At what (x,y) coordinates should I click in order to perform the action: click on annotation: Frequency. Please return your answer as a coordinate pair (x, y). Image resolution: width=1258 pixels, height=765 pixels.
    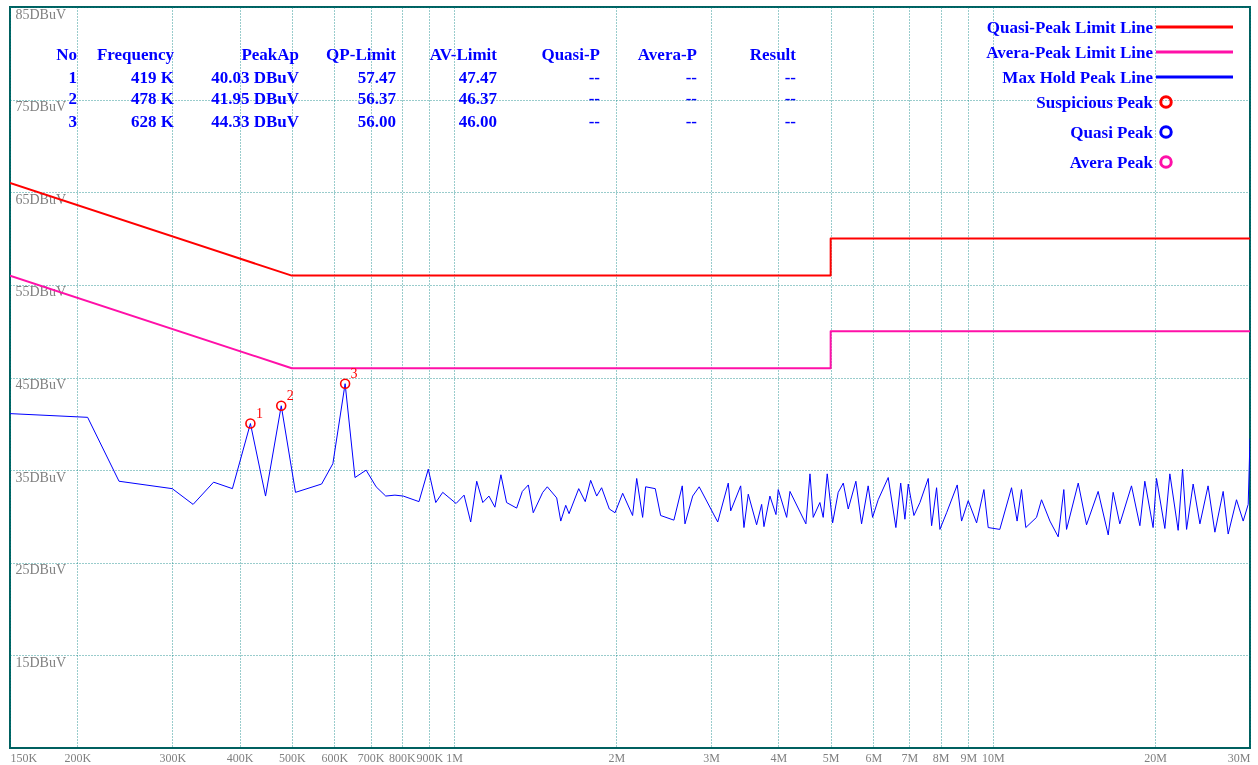
    Looking at the image, I should click on (135, 54).